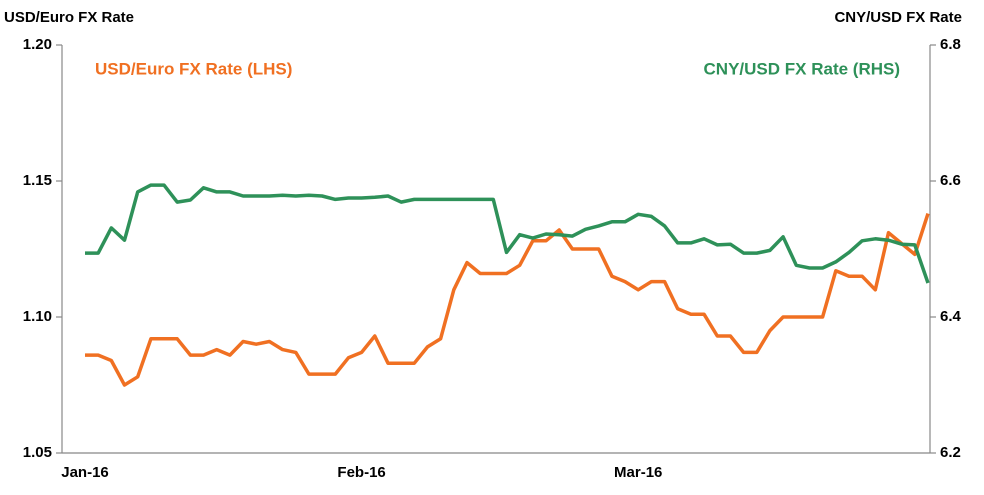 This screenshot has height=495, width=984. Describe the element at coordinates (951, 316) in the screenshot. I see `y2-tick-label: 6.4` at that location.